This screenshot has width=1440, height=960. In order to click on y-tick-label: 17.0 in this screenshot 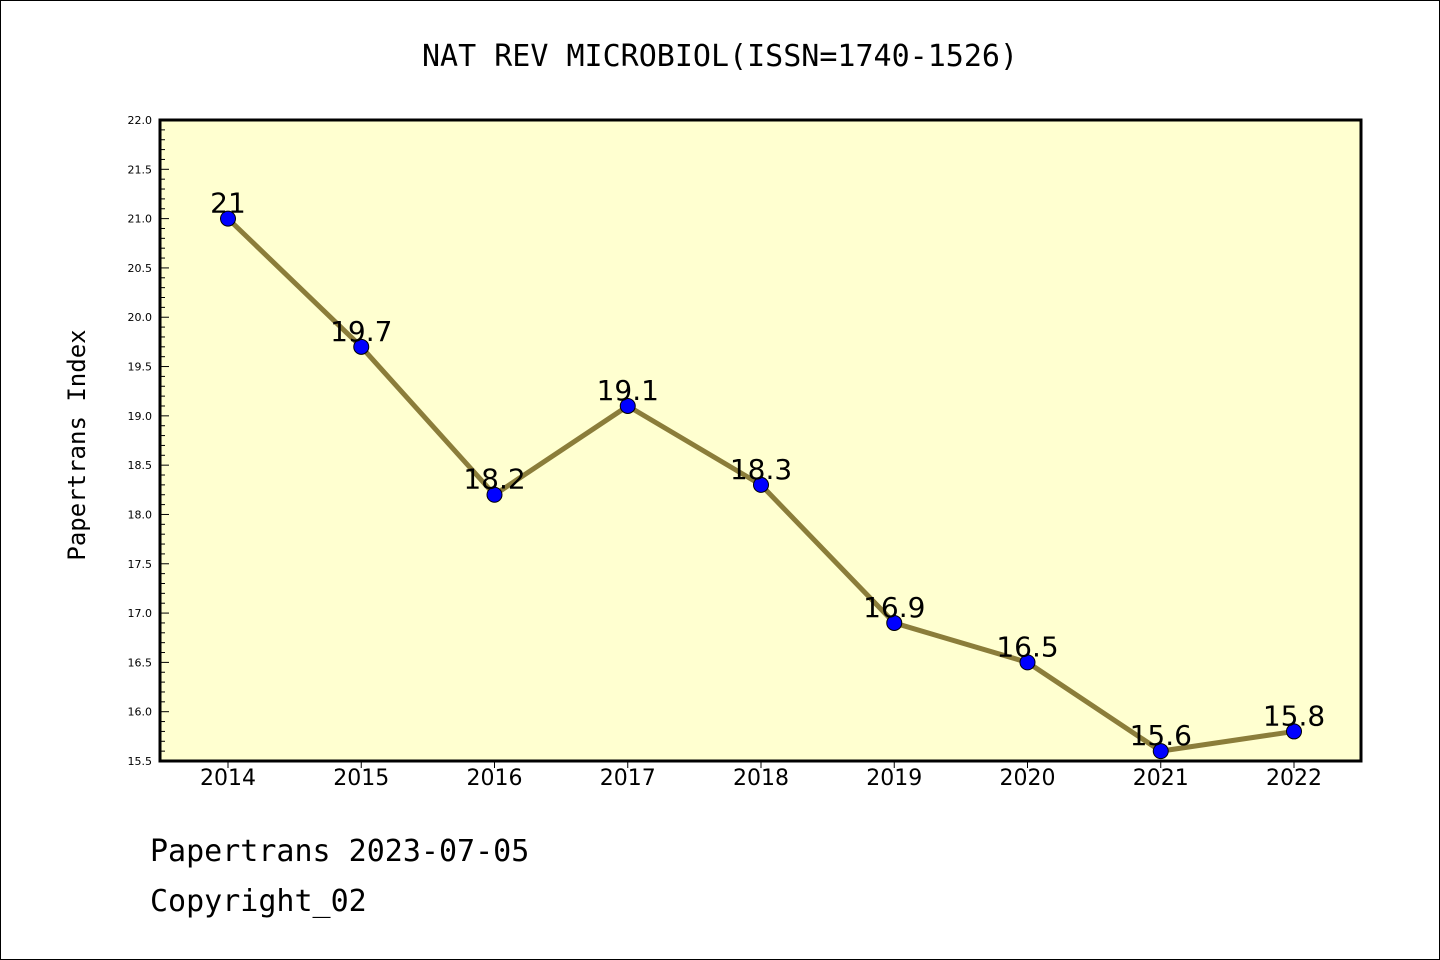, I will do `click(140, 613)`.